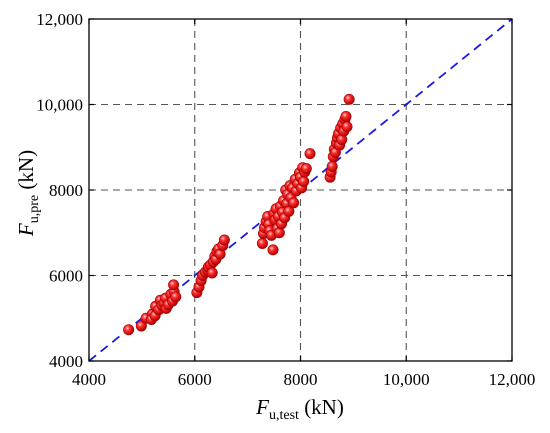 The height and width of the screenshot is (433, 550). I want to click on y-axis-symbol: F, so click(26, 230).